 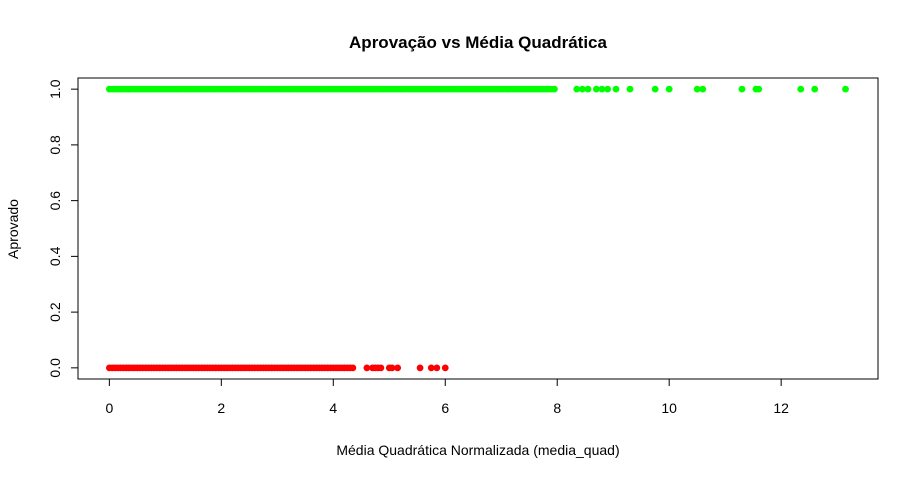 What do you see at coordinates (669, 408) in the screenshot?
I see `x-tick-label: 10` at bounding box center [669, 408].